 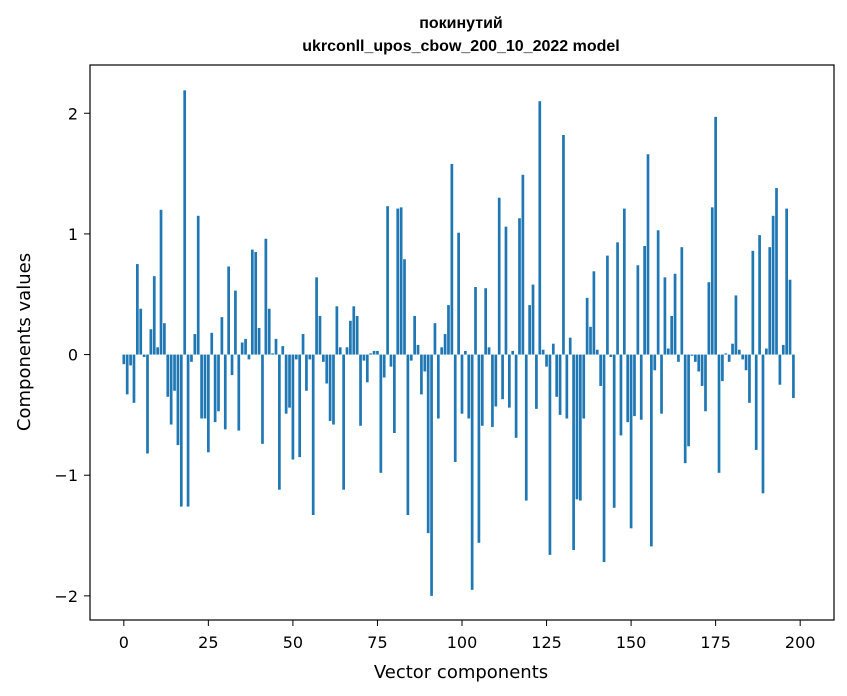 I want to click on x-tick-label-125: 125, so click(x=546, y=642).